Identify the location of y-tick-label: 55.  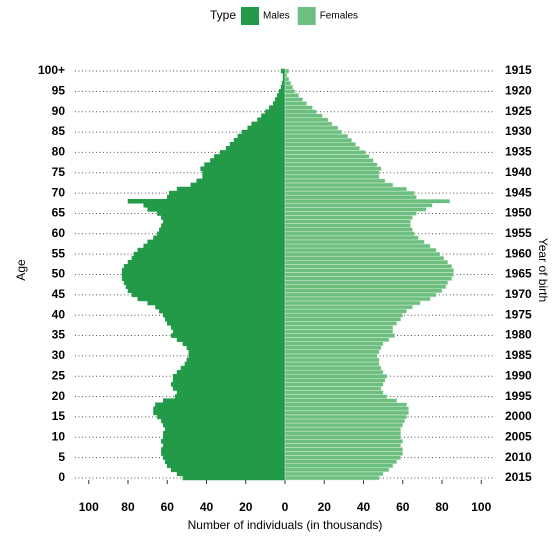
(59, 253).